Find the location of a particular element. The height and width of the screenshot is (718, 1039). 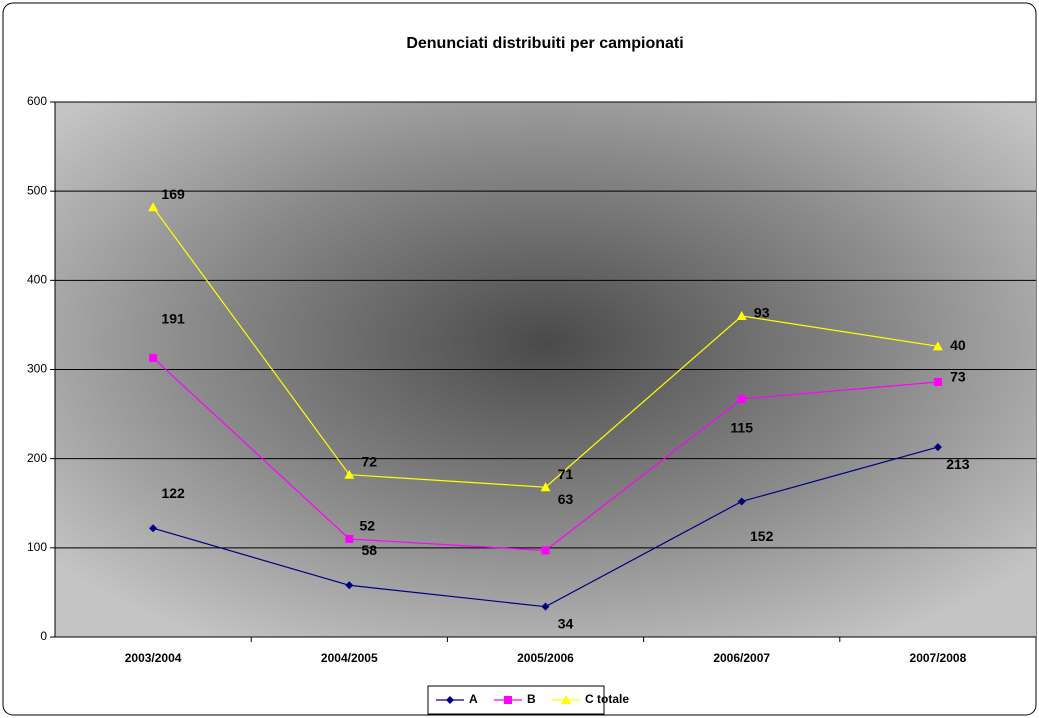

x-tick-label: 2004/2005 is located at coordinates (349, 658).